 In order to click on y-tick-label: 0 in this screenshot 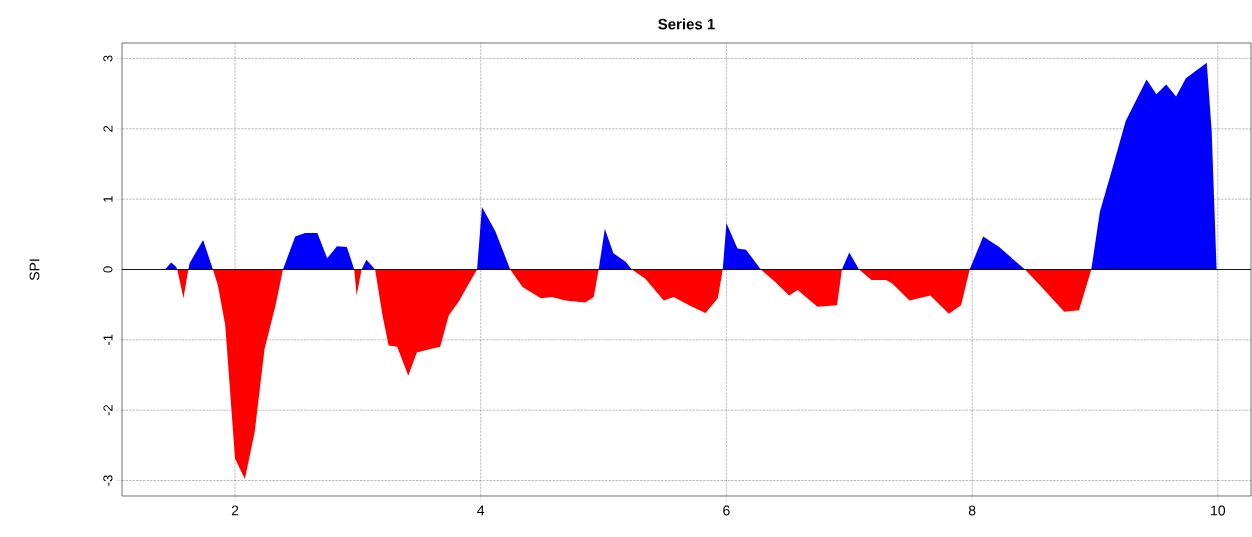, I will do `click(108, 269)`.